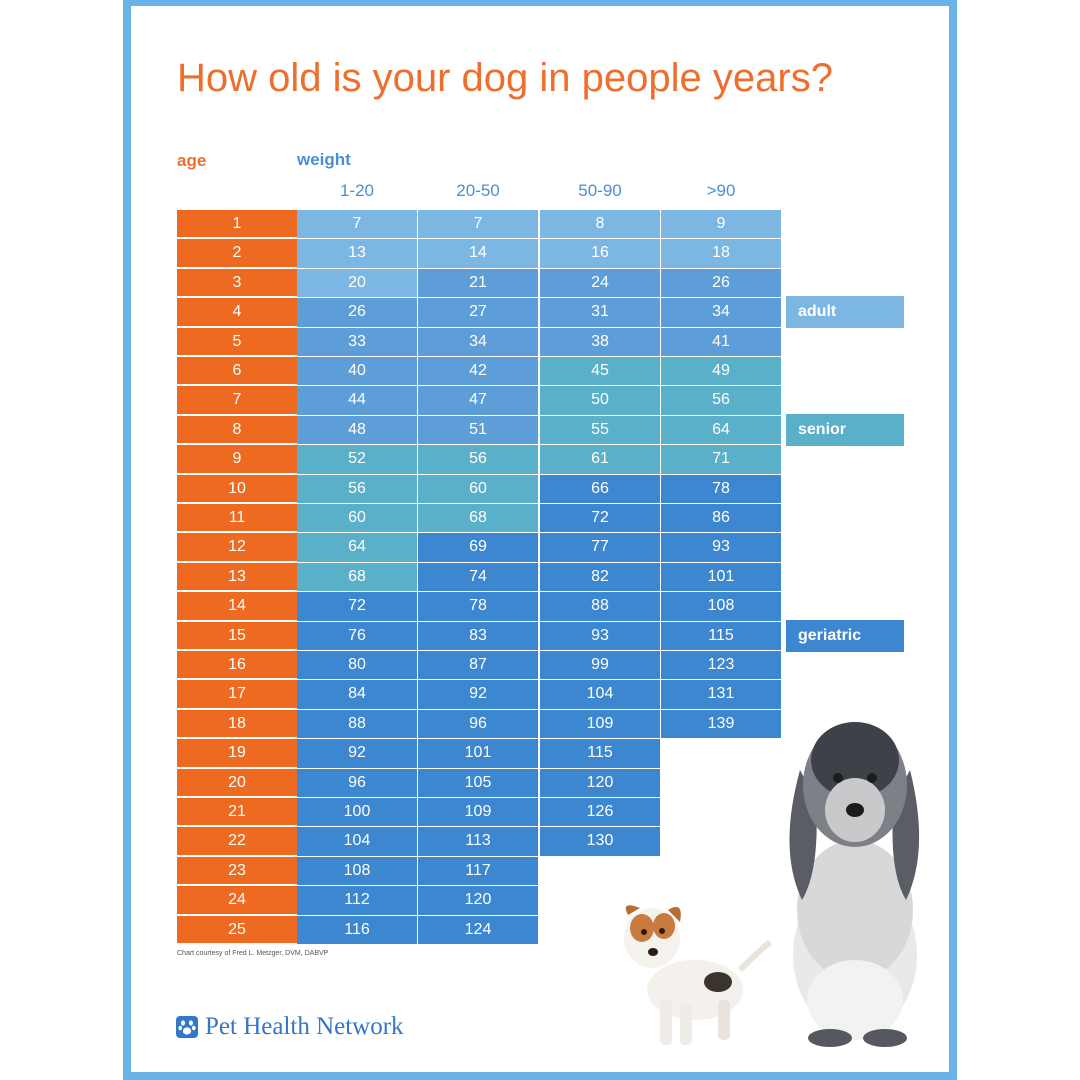  Describe the element at coordinates (600, 841) in the screenshot. I see `human-age-cell: 130` at that location.